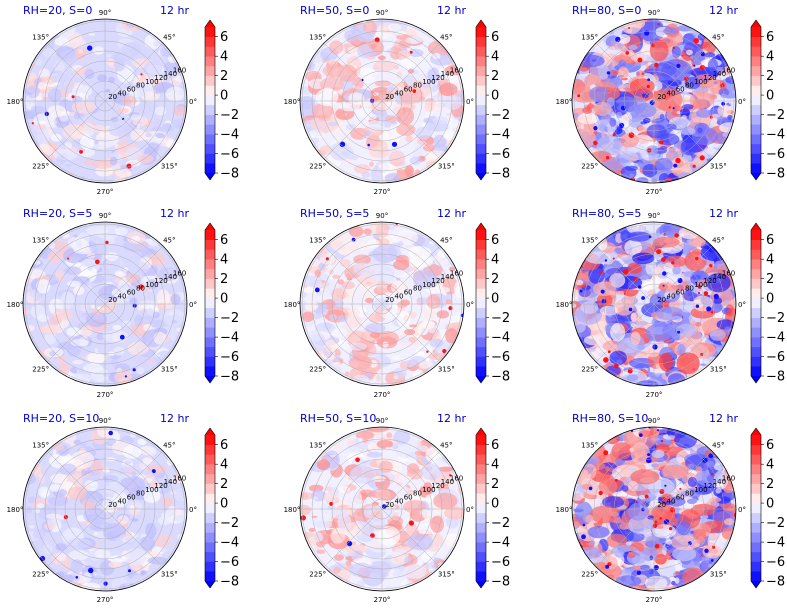 Image resolution: width=787 pixels, height=612 pixels. What do you see at coordinates (689, 494) in the screenshot?
I see `radial-tick-label: 80` at bounding box center [689, 494].